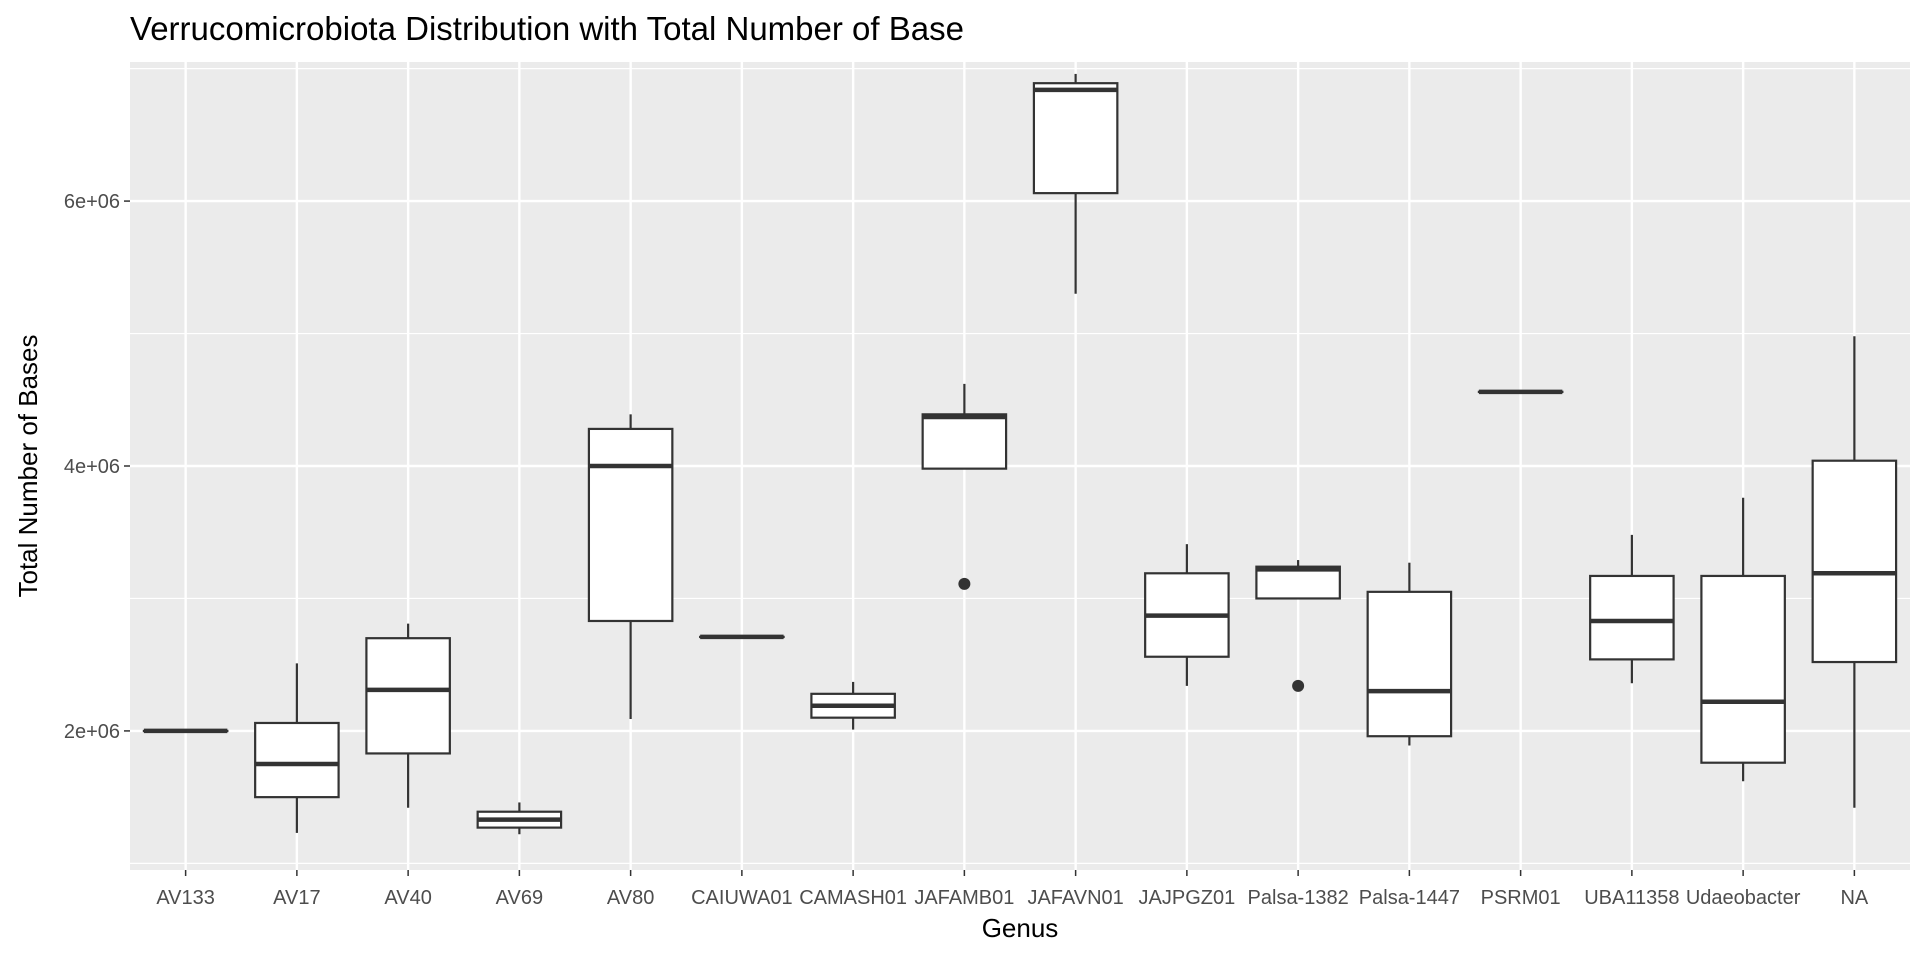  I want to click on x-tick-label: Palsa-1382, so click(1298, 898).